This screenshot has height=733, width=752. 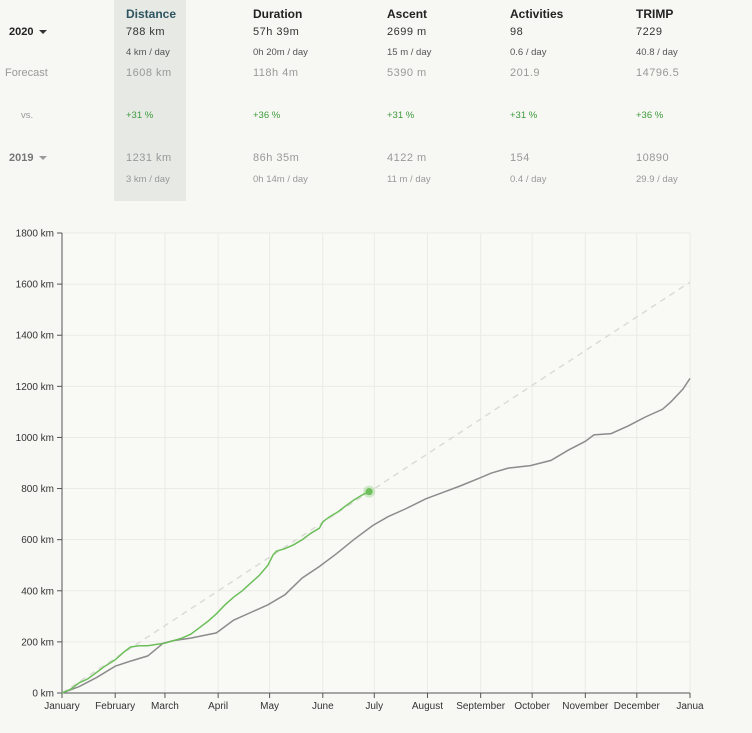 What do you see at coordinates (653, 158) in the screenshot?
I see `previous-trimp: 10890` at bounding box center [653, 158].